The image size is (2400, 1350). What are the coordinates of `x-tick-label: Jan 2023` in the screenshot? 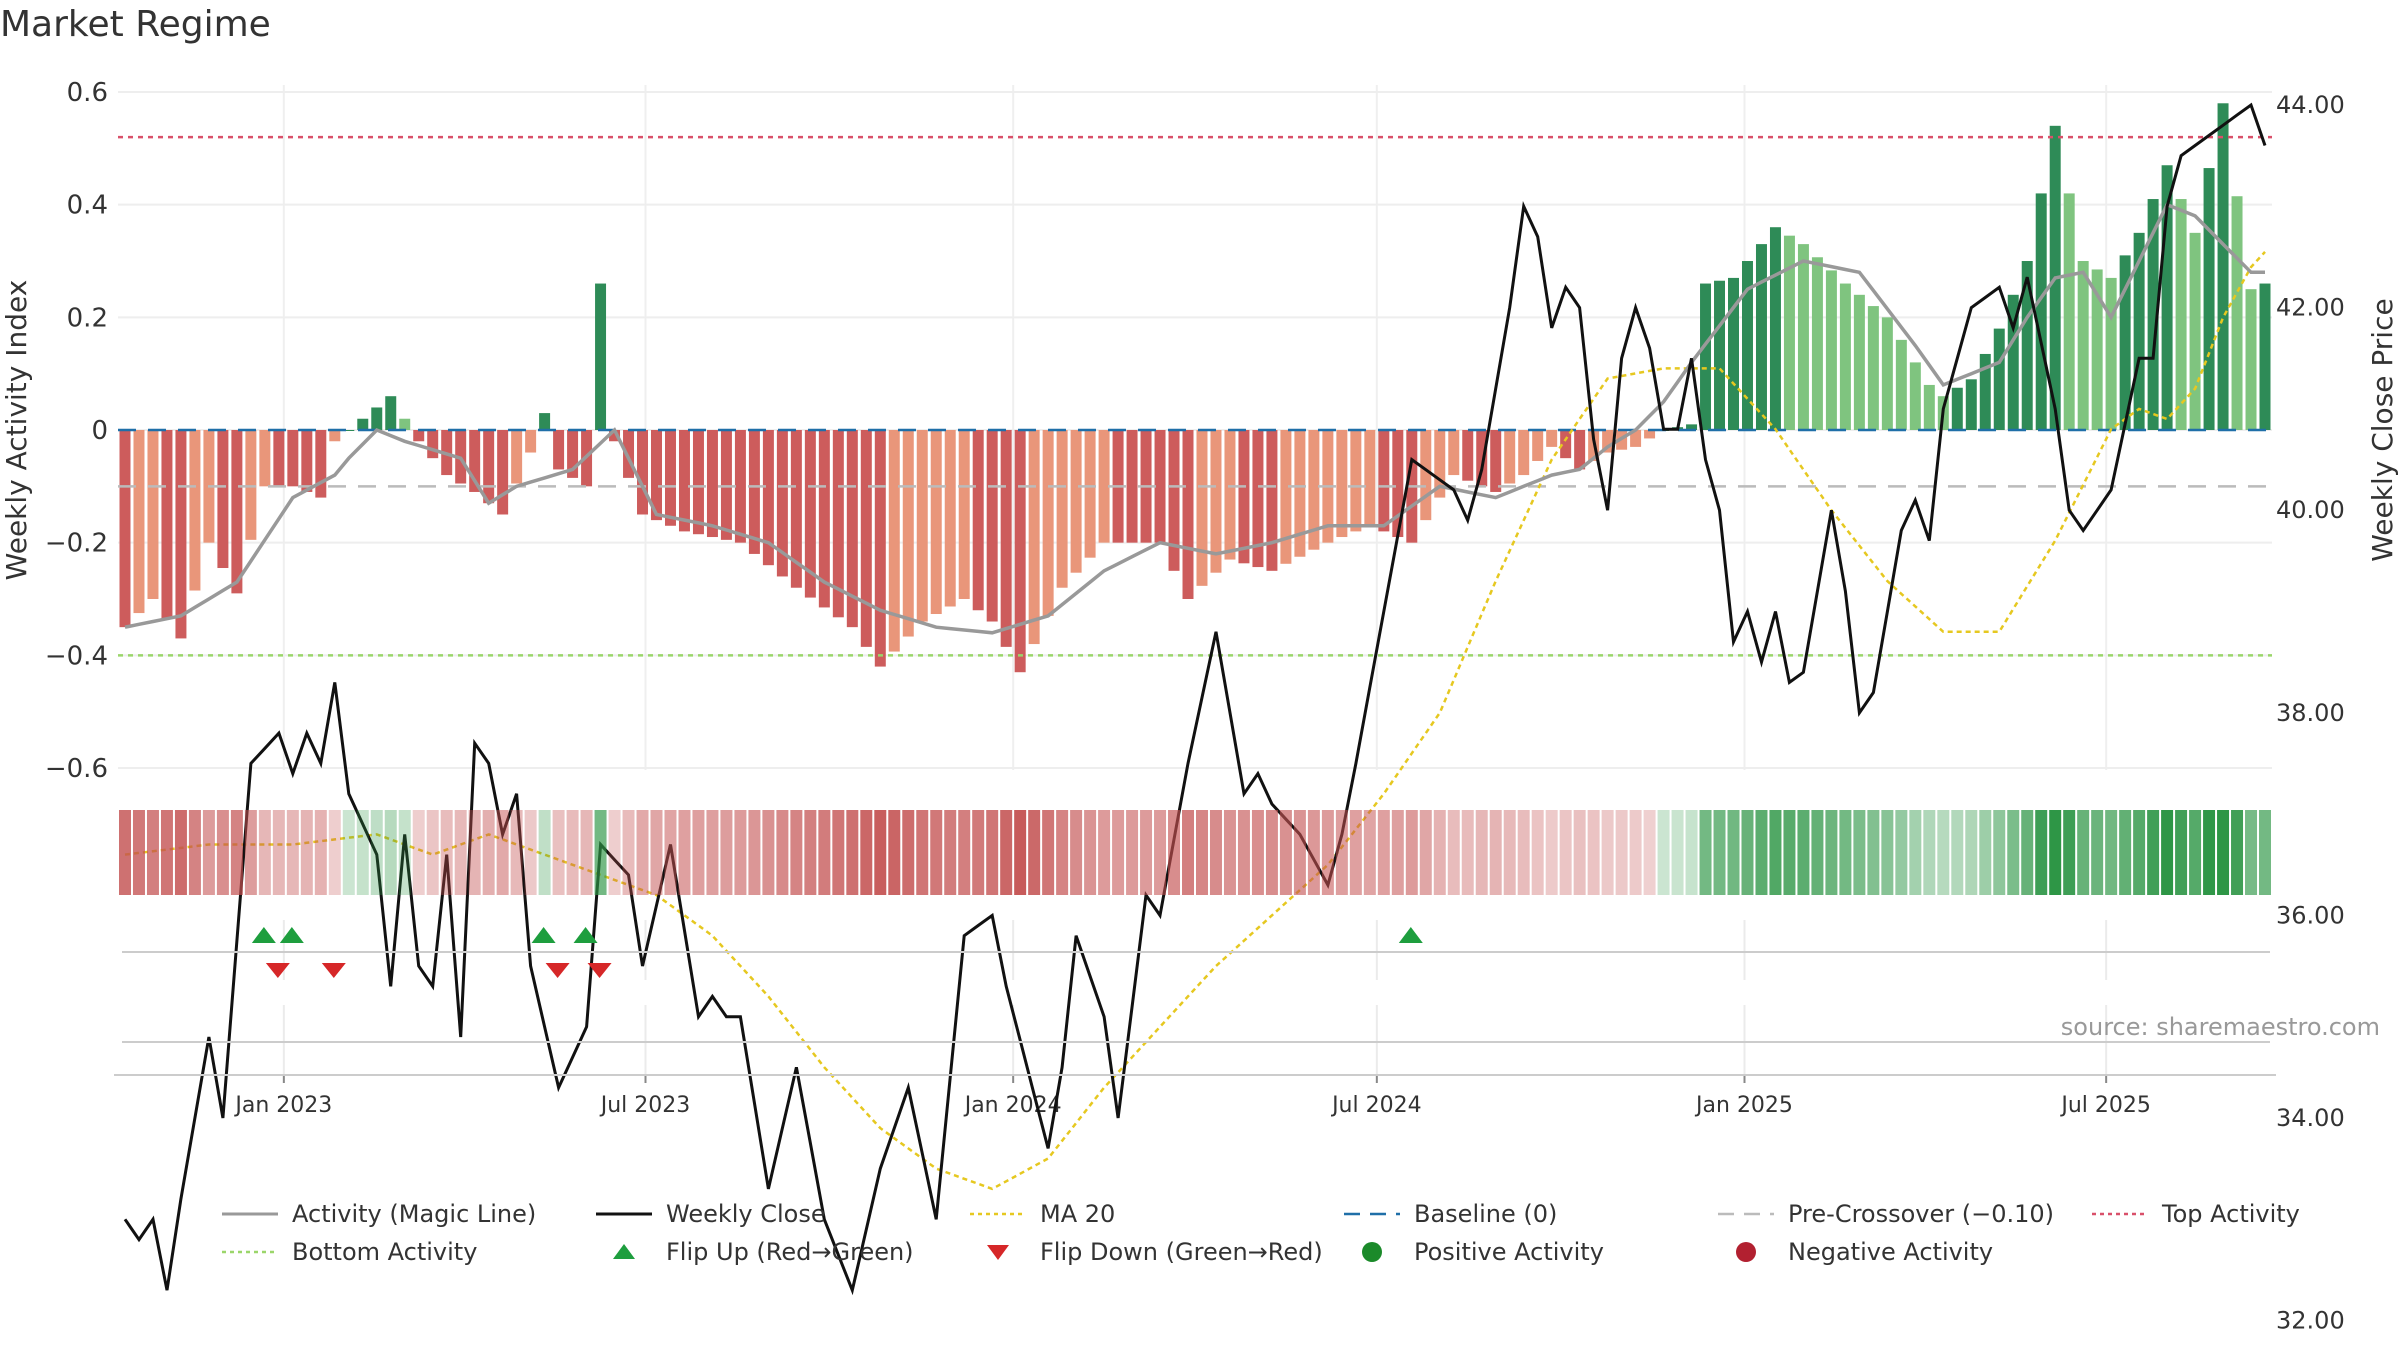 It's located at (282, 1105).